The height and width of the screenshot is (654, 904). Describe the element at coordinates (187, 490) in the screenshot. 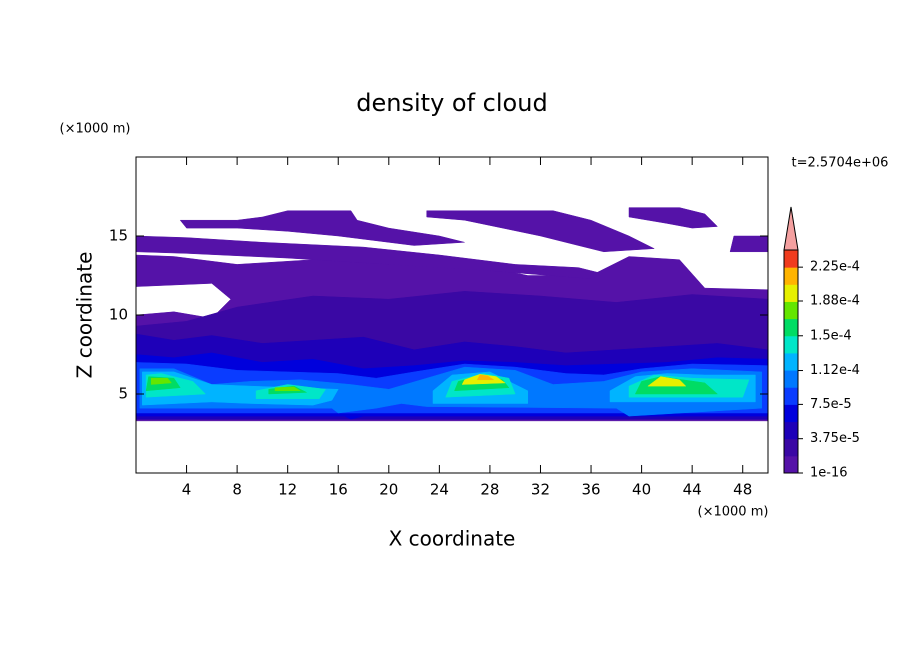

I see `x-tick-label: 4` at that location.